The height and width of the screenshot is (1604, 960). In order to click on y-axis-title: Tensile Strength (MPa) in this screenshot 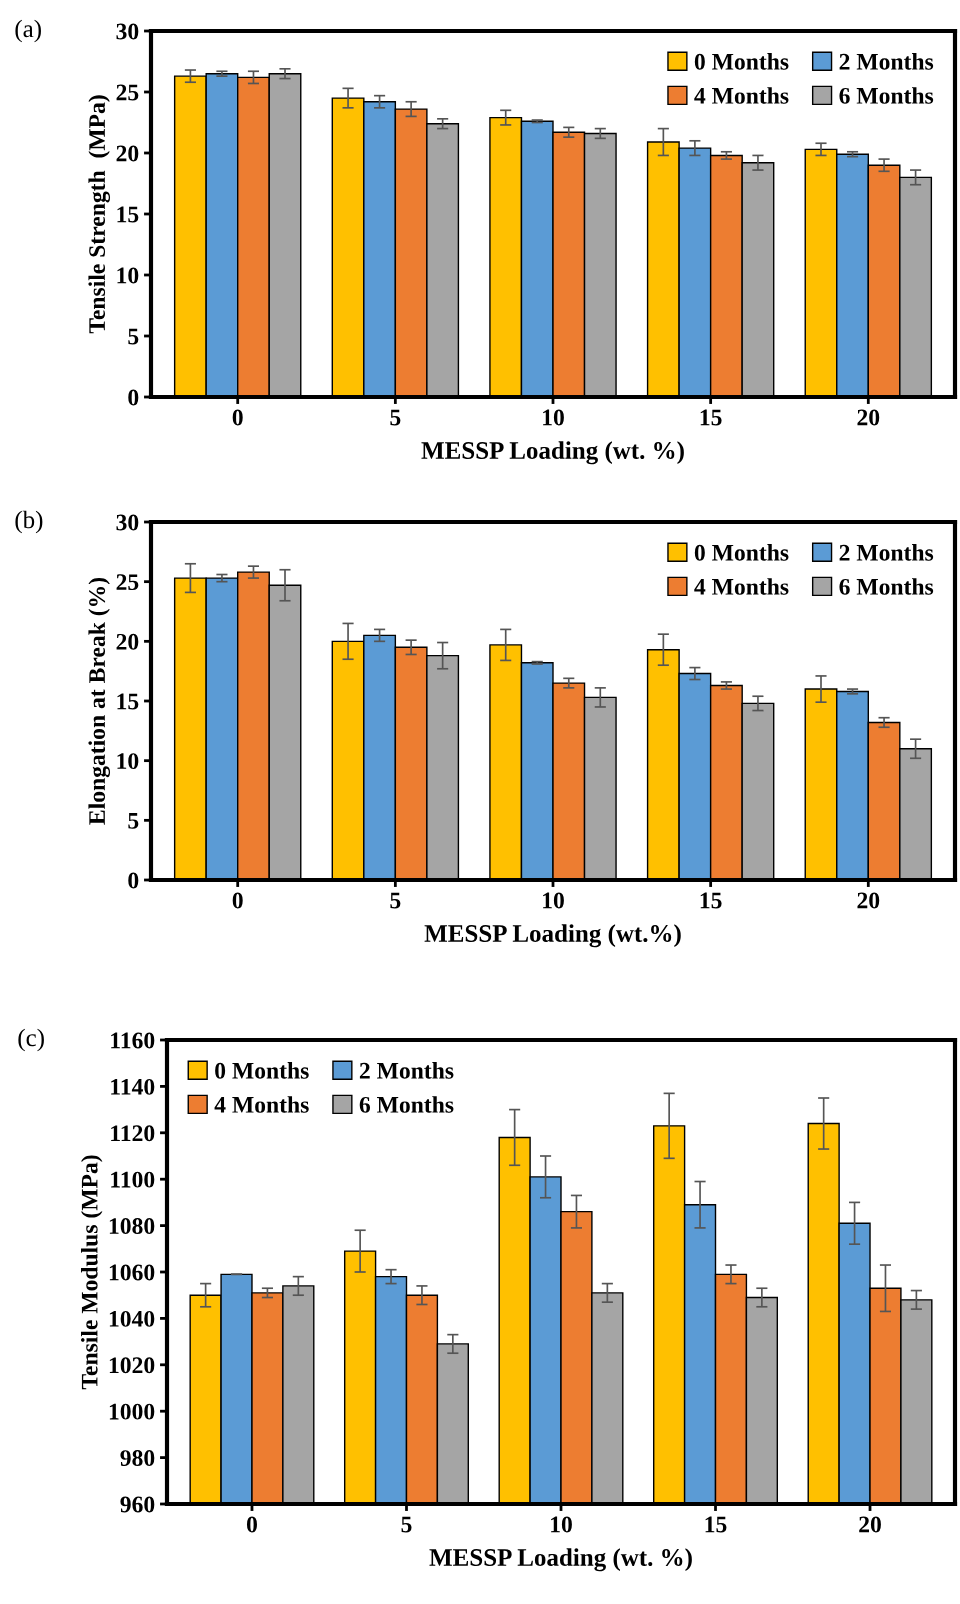, I will do `click(99, 214)`.